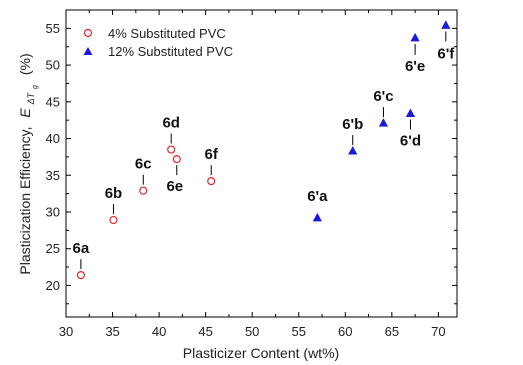 This screenshot has width=523, height=365. Describe the element at coordinates (438, 331) in the screenshot. I see `x-tick-label: 70` at that location.